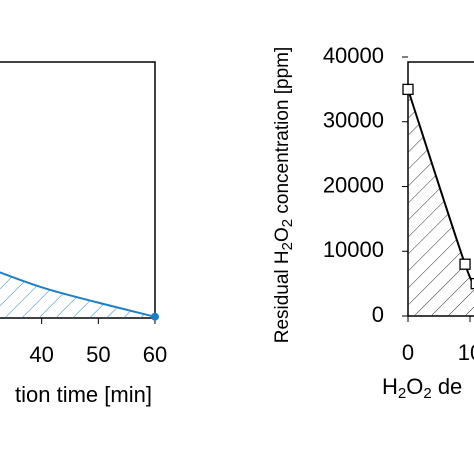  Describe the element at coordinates (353, 249) in the screenshot. I see `y-tick-label: 10000` at that location.